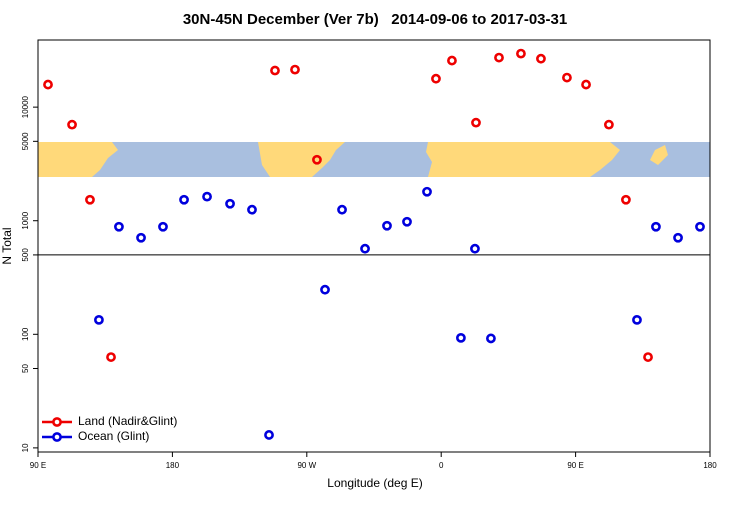  What do you see at coordinates (25, 220) in the screenshot?
I see `y-tick-label: 1000` at bounding box center [25, 220].